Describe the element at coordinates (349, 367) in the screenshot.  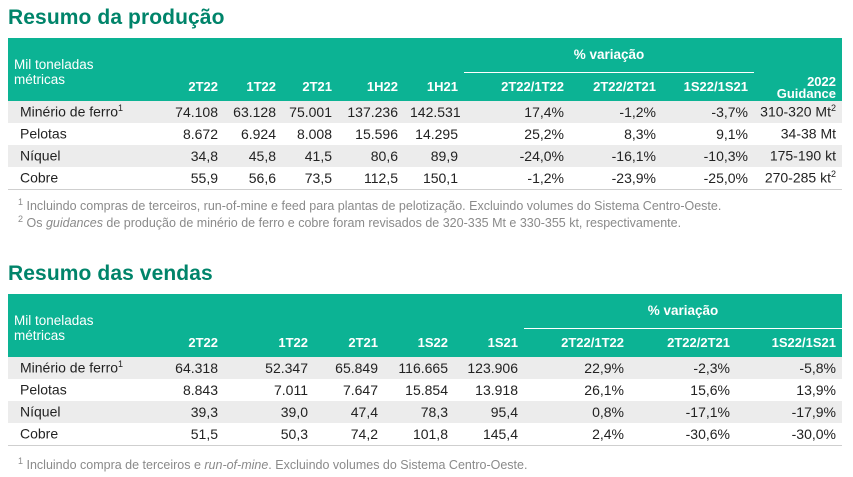
I see `table-cell: 65.849` at that location.